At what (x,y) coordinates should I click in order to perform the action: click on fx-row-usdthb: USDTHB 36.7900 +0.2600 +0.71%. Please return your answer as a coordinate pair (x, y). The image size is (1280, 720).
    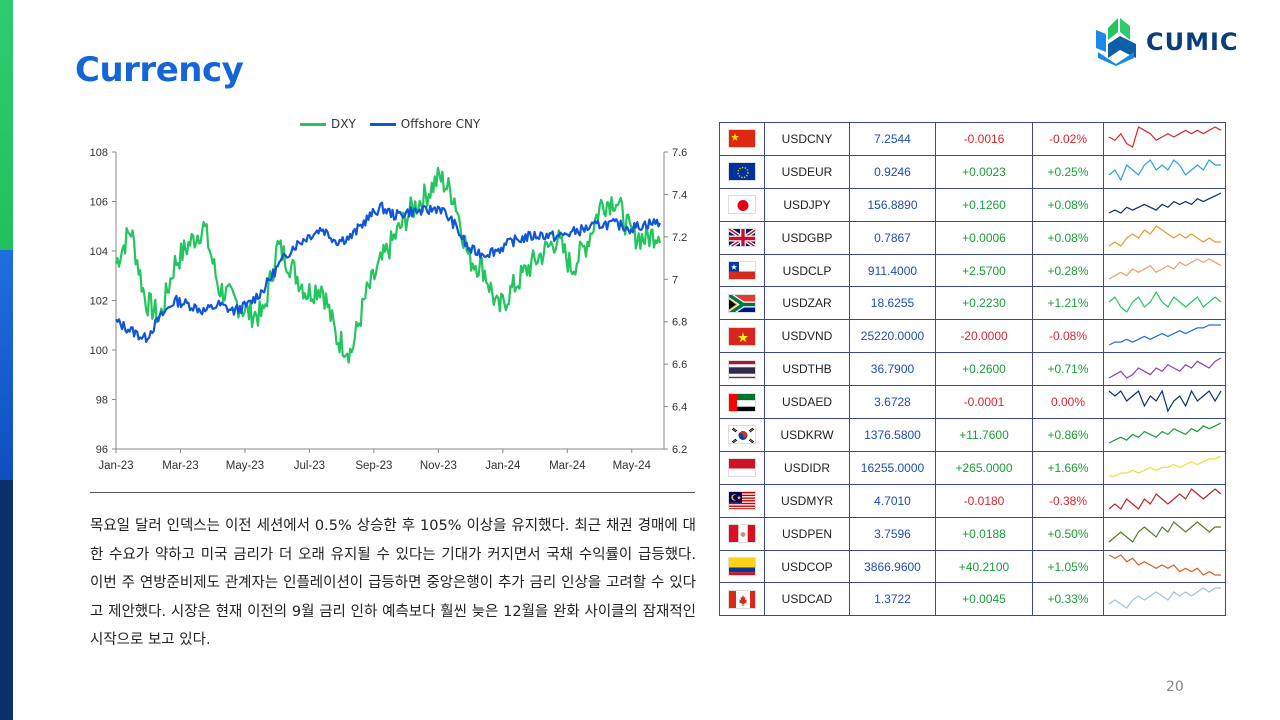
    Looking at the image, I should click on (972, 369).